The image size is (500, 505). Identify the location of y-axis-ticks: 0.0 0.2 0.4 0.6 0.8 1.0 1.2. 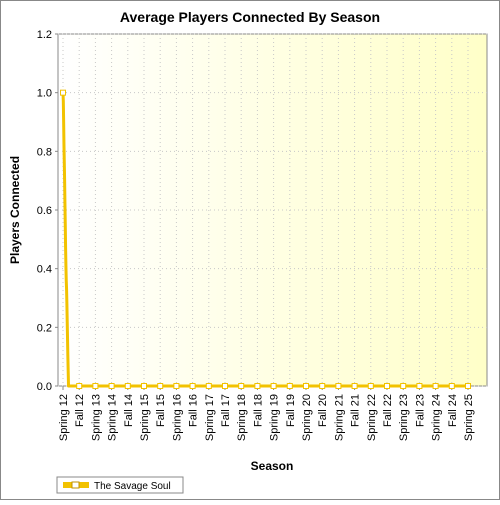
(47, 211).